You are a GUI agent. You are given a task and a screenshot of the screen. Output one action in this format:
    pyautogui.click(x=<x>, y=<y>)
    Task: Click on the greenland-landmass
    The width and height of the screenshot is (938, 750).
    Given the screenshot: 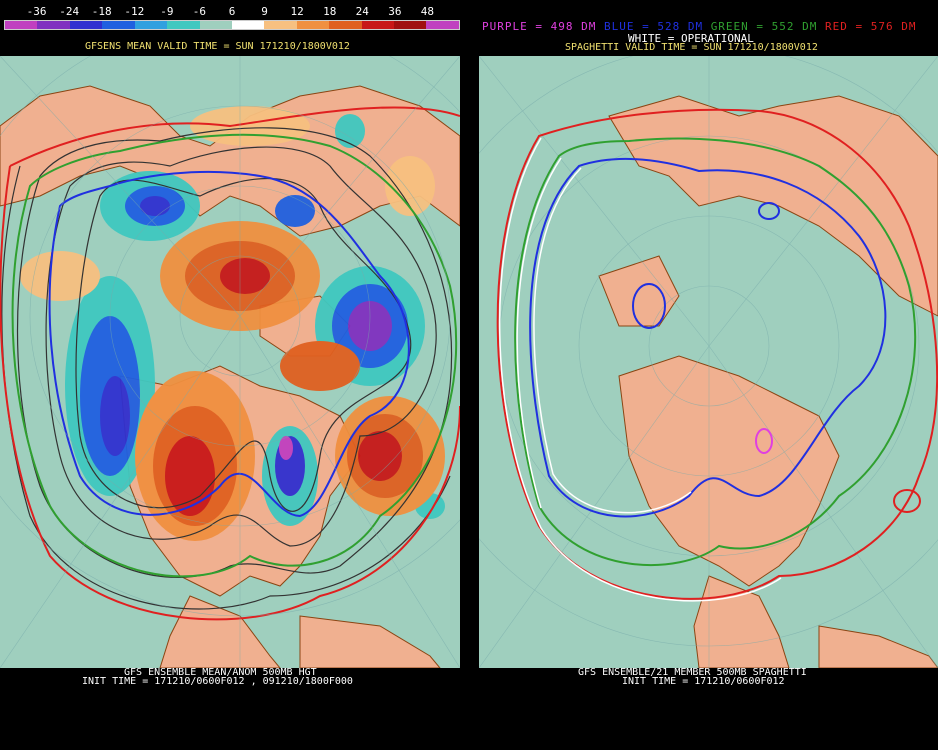 What is the action you would take?
    pyautogui.click(x=639, y=291)
    